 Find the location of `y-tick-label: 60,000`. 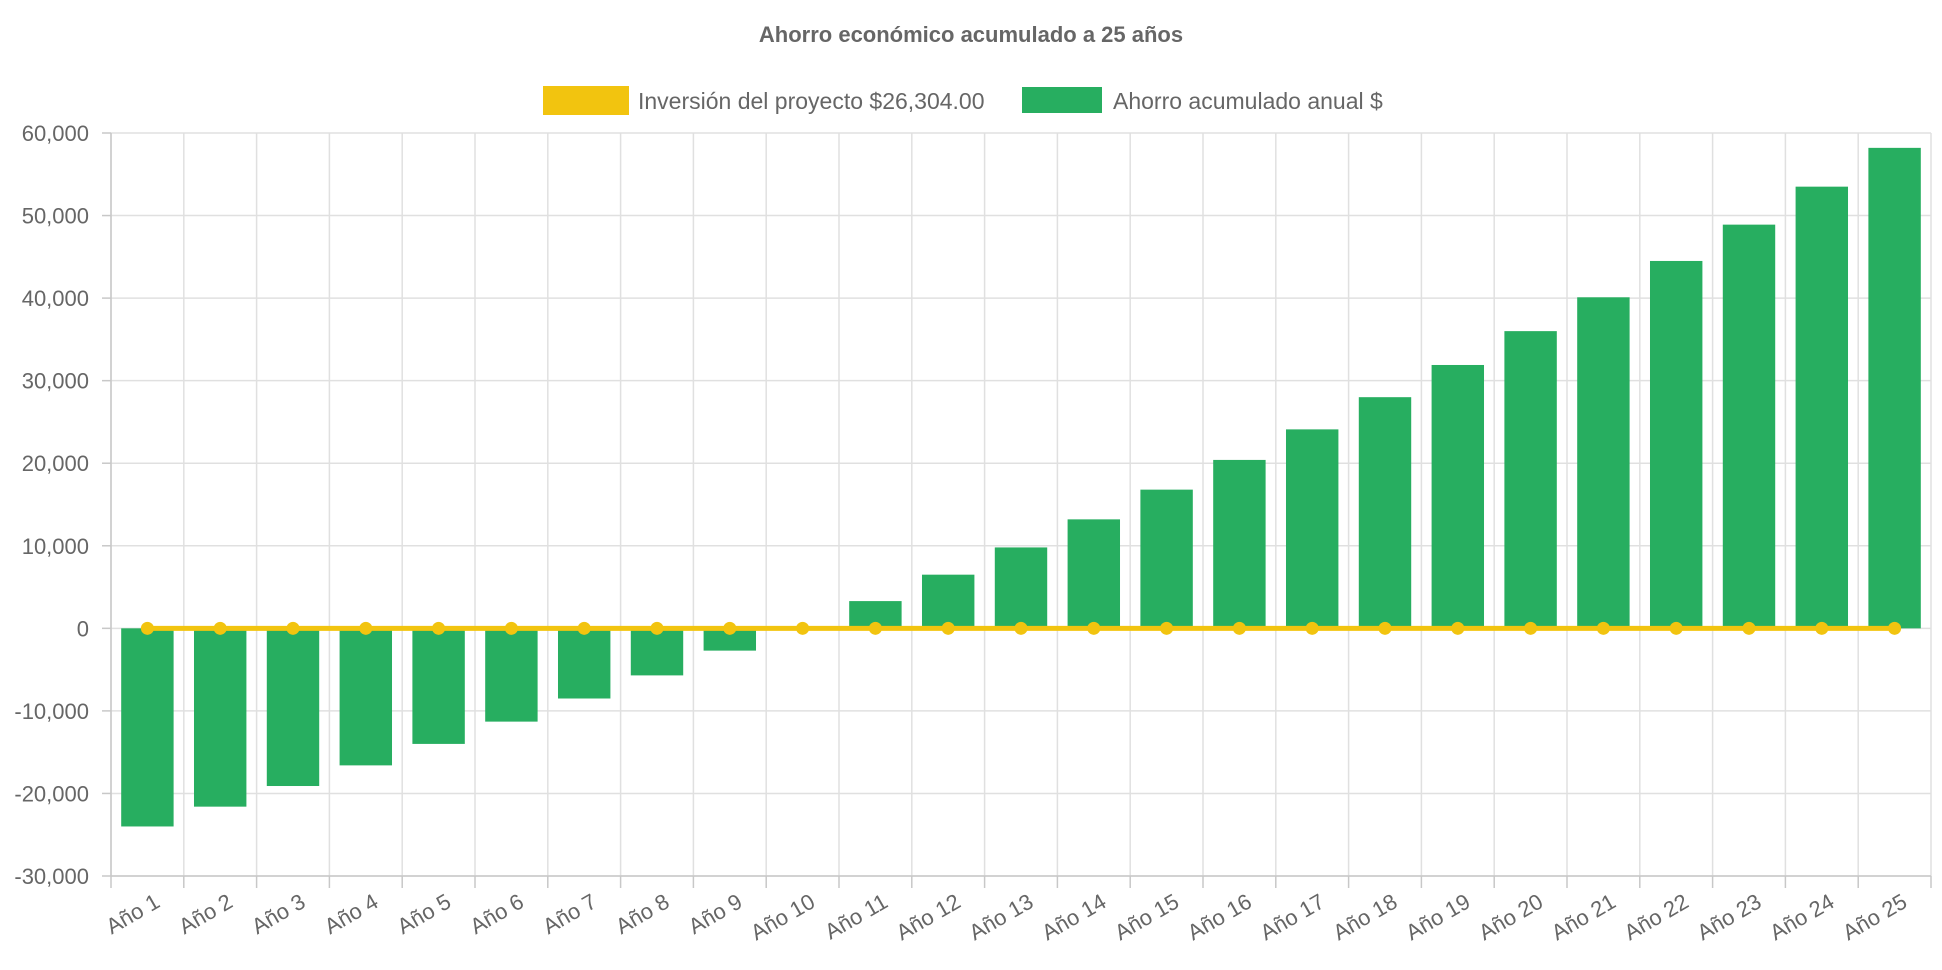

y-tick-label: 60,000 is located at coordinates (55, 133).